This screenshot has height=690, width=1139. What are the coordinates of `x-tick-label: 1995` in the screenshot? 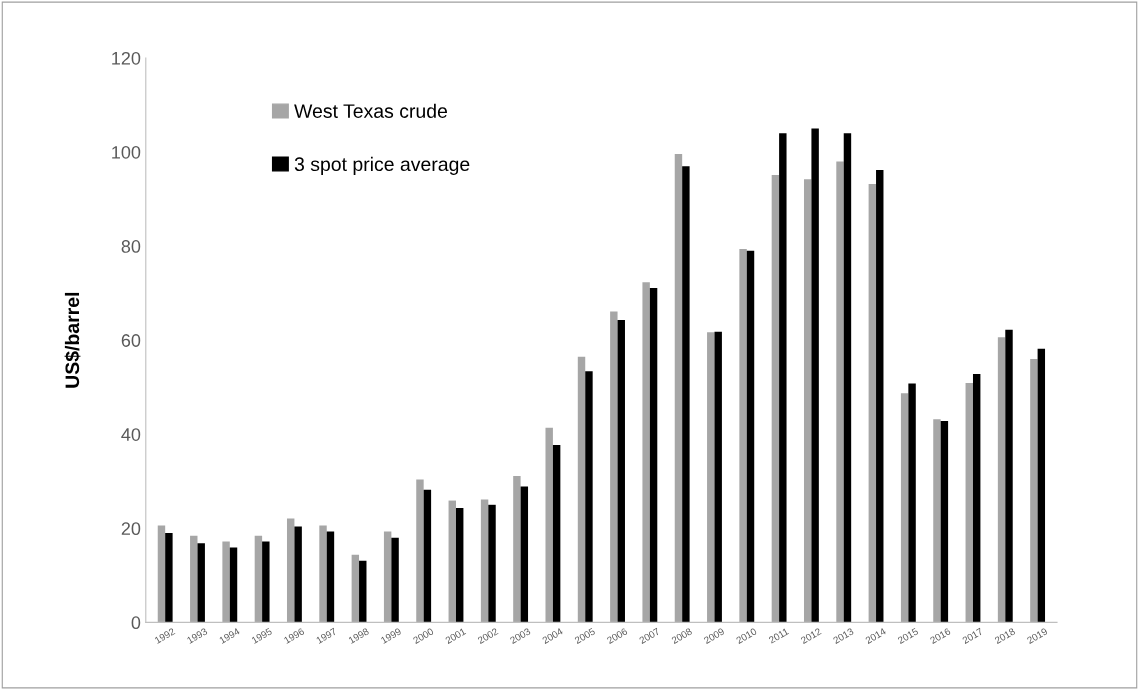 It's located at (262, 635).